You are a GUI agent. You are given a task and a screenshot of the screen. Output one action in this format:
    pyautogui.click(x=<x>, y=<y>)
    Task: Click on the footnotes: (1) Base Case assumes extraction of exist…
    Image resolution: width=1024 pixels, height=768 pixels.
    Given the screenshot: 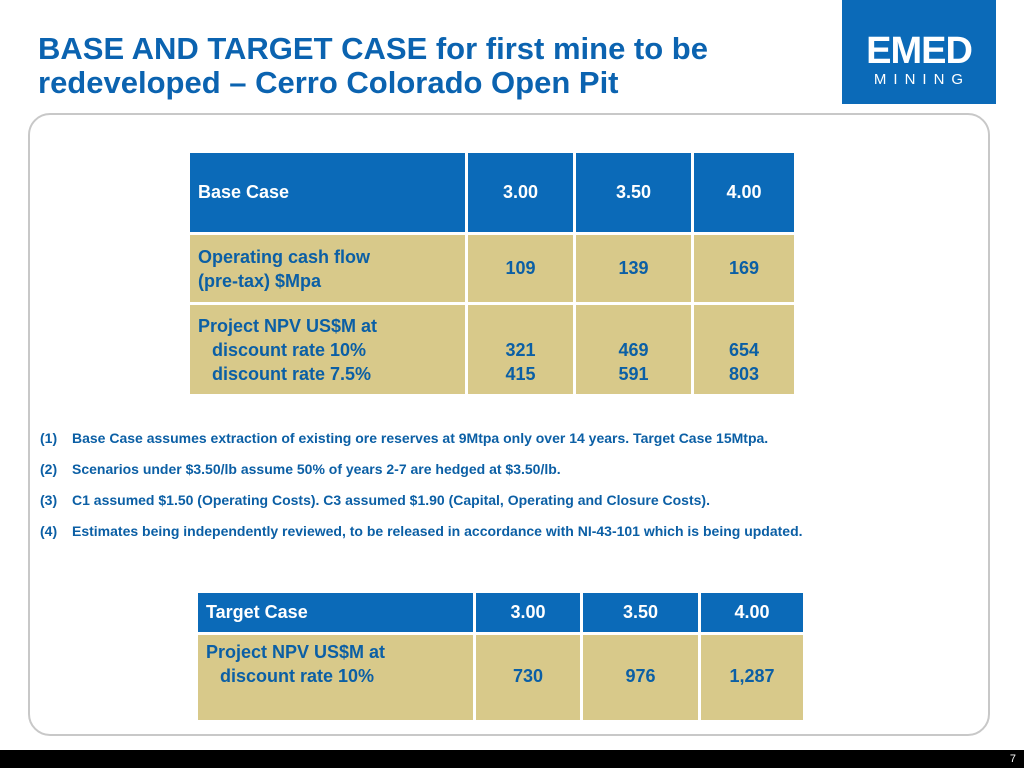 What is the action you would take?
    pyautogui.click(x=510, y=490)
    